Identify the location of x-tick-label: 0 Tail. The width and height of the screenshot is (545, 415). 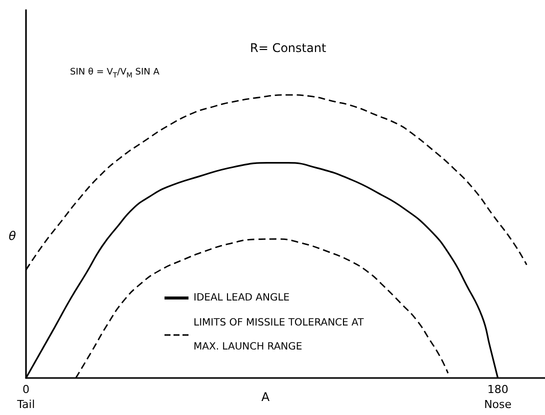
(25, 397).